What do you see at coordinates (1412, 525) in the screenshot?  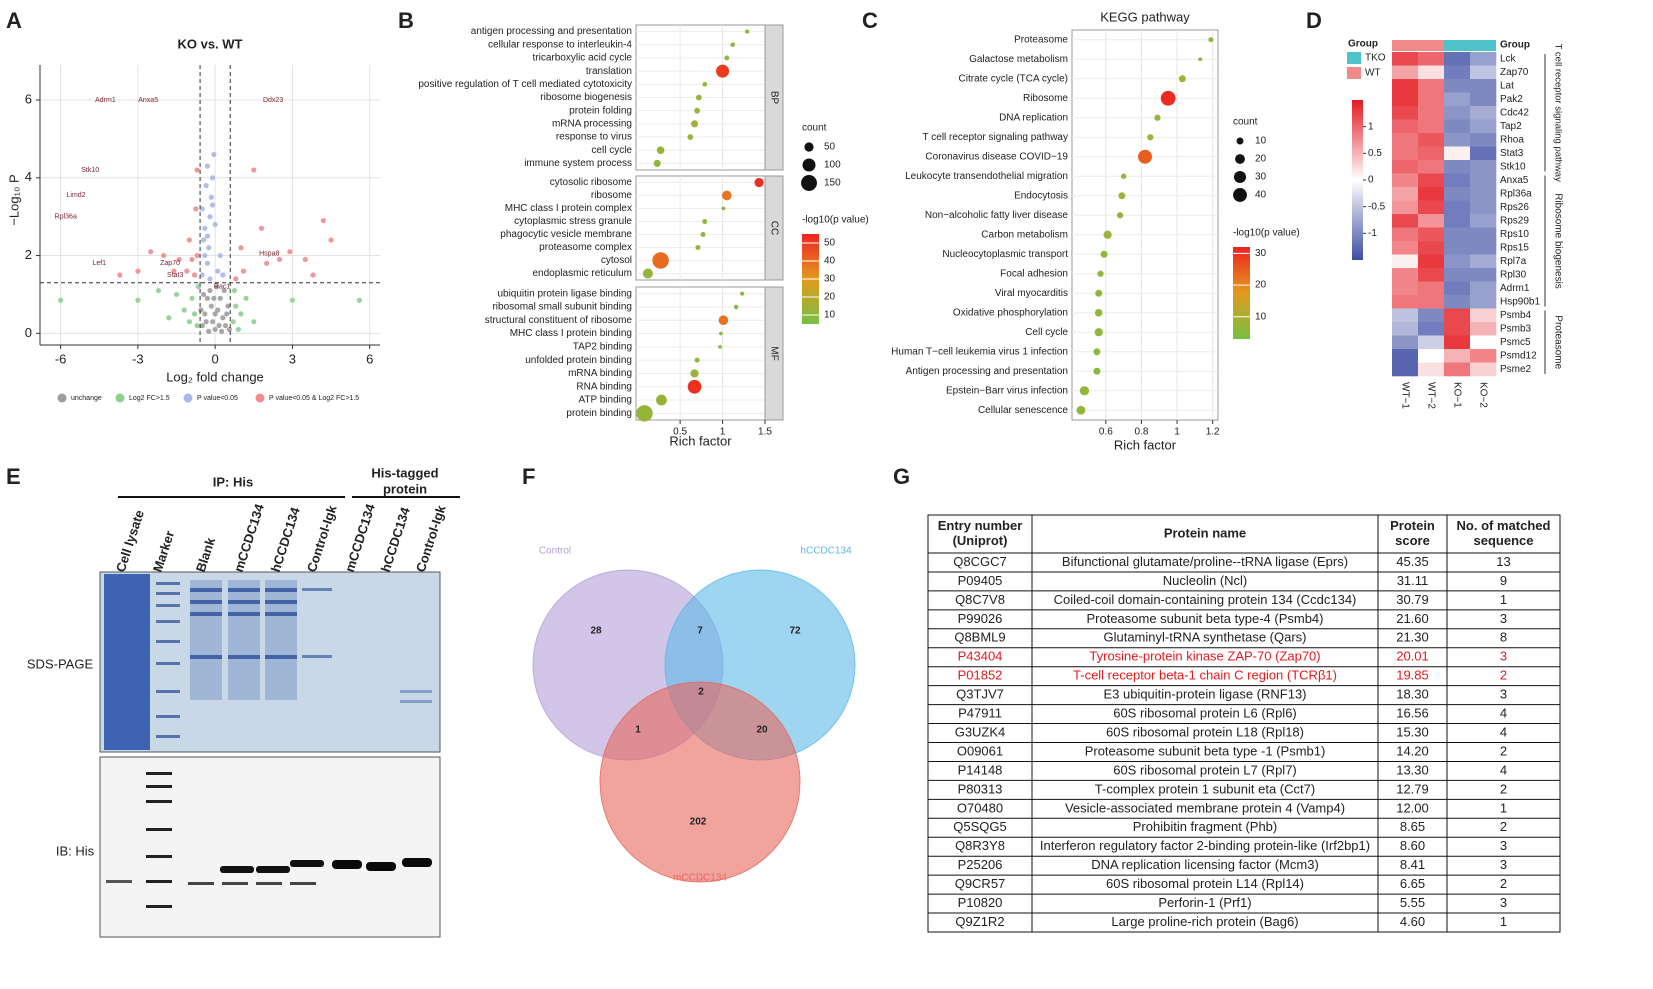 I see `header-cell: Protein` at bounding box center [1412, 525].